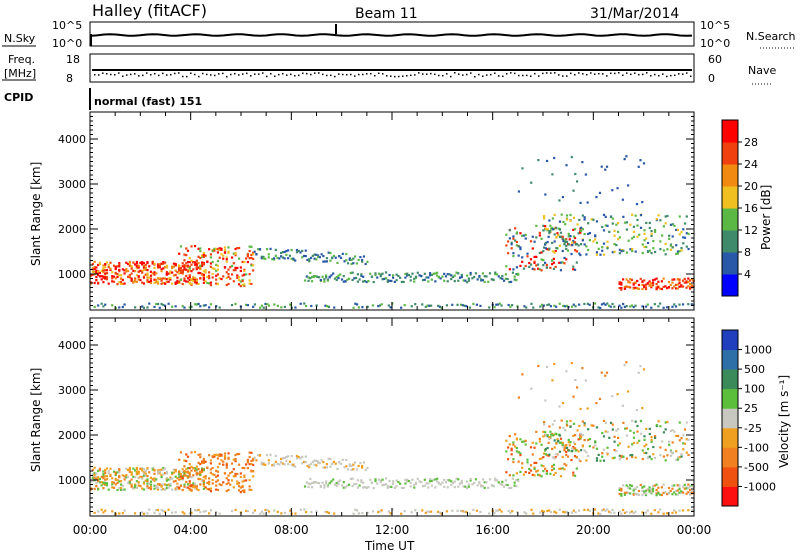  What do you see at coordinates (766, 217) in the screenshot?
I see `power-colorbar-label: Power [dB]` at bounding box center [766, 217].